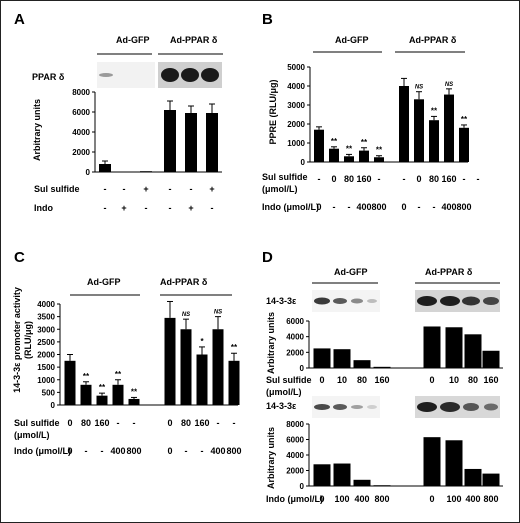 The image size is (520, 523). What do you see at coordinates (290, 207) in the screenshot?
I see `panel-b-row-label: Indo (μmol/L)` at bounding box center [290, 207].